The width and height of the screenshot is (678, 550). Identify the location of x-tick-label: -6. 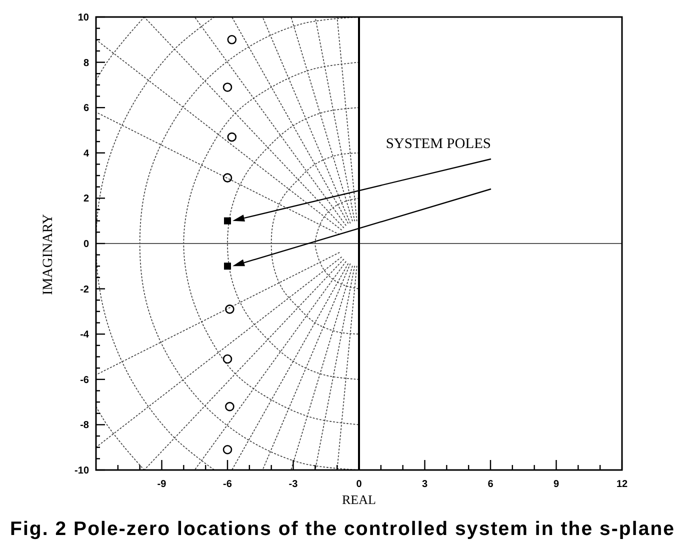
(227, 484).